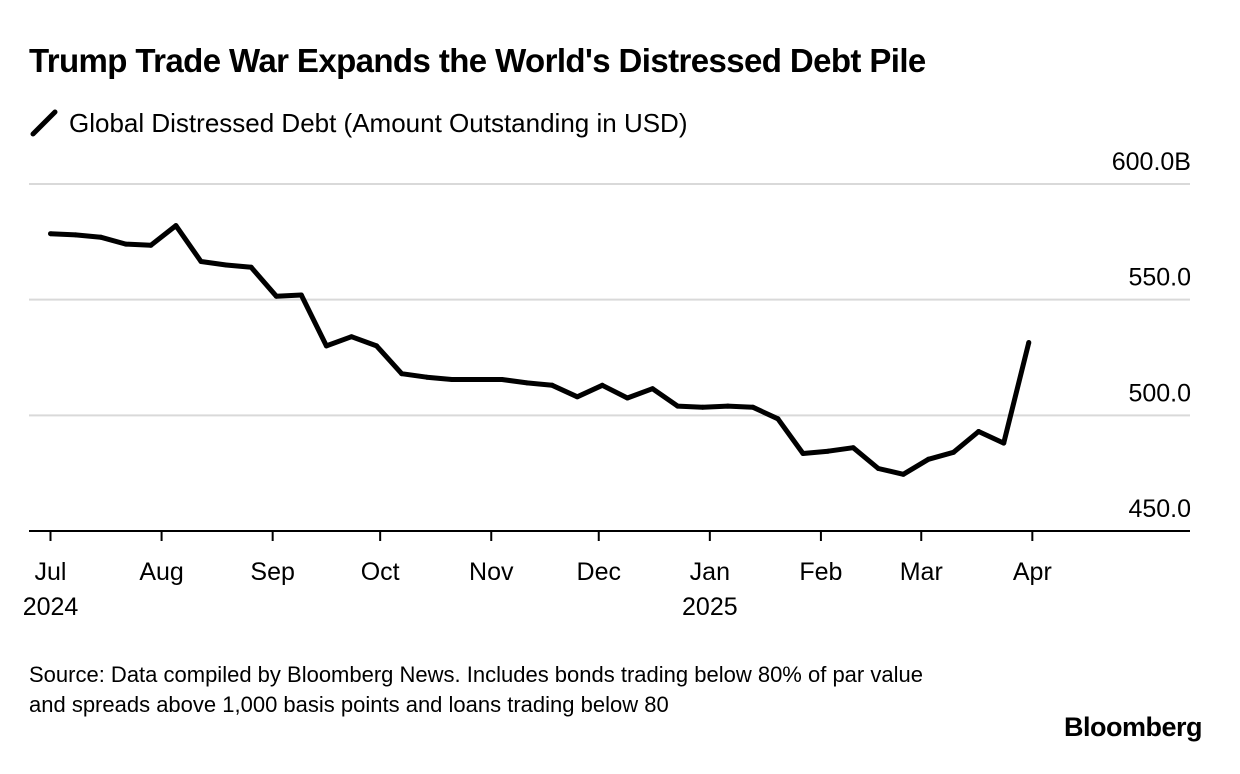  Describe the element at coordinates (1151, 335) in the screenshot. I see `y-tick-labels: 600.0B 550.0 500.0 450.0` at that location.